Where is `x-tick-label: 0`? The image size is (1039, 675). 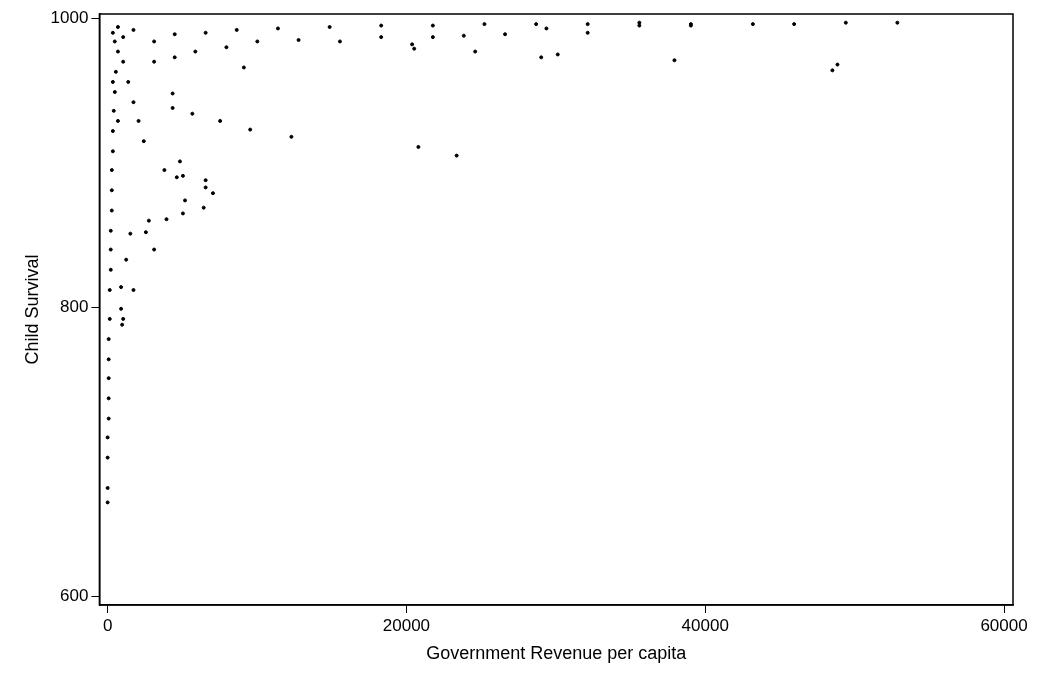
x-tick-label: 0 is located at coordinates (107, 625).